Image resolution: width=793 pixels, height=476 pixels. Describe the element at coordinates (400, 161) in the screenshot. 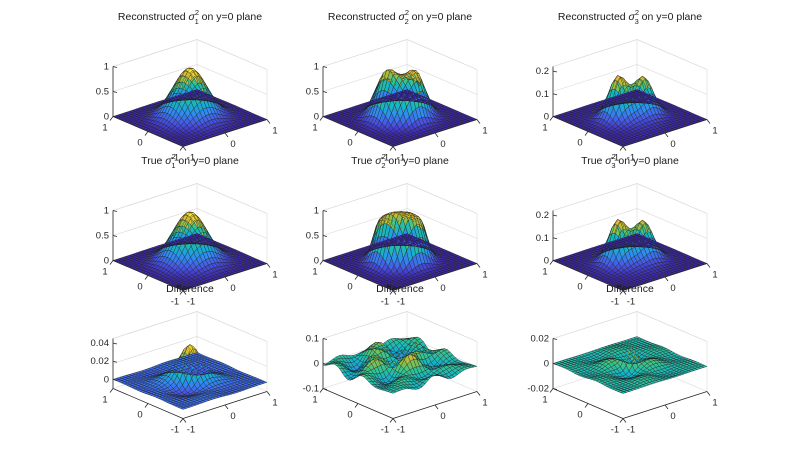

I see `subplot-title: True σ2 2 on y=0 plane` at that location.